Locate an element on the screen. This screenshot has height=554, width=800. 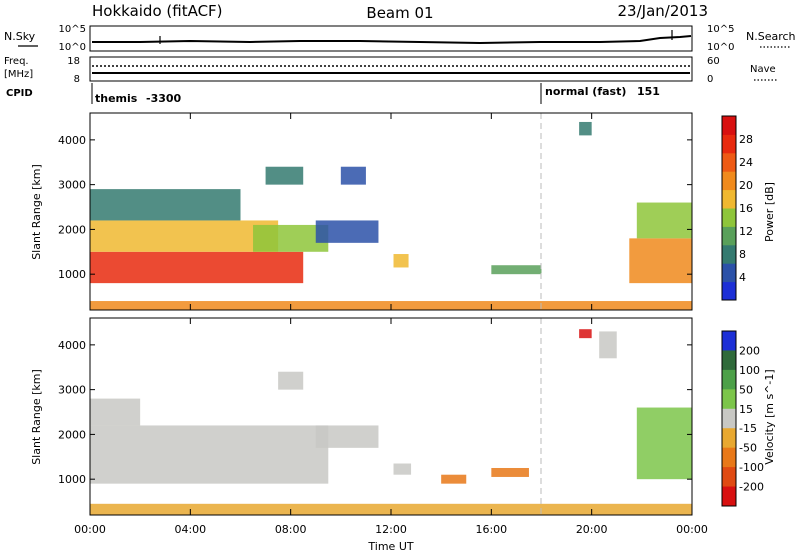
noise-panel: N.Sky 10^5 10^0 10^5 10^0 N.Search is located at coordinates (400, 38).